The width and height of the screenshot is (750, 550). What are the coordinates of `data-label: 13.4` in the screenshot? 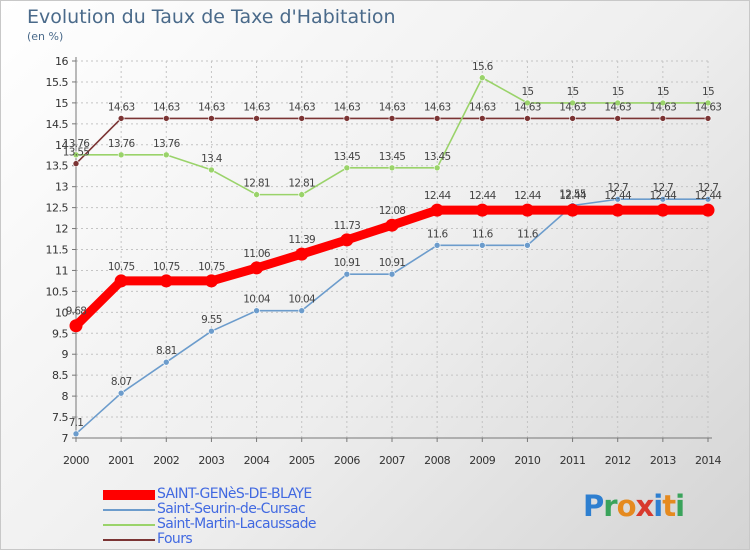 It's located at (212, 159).